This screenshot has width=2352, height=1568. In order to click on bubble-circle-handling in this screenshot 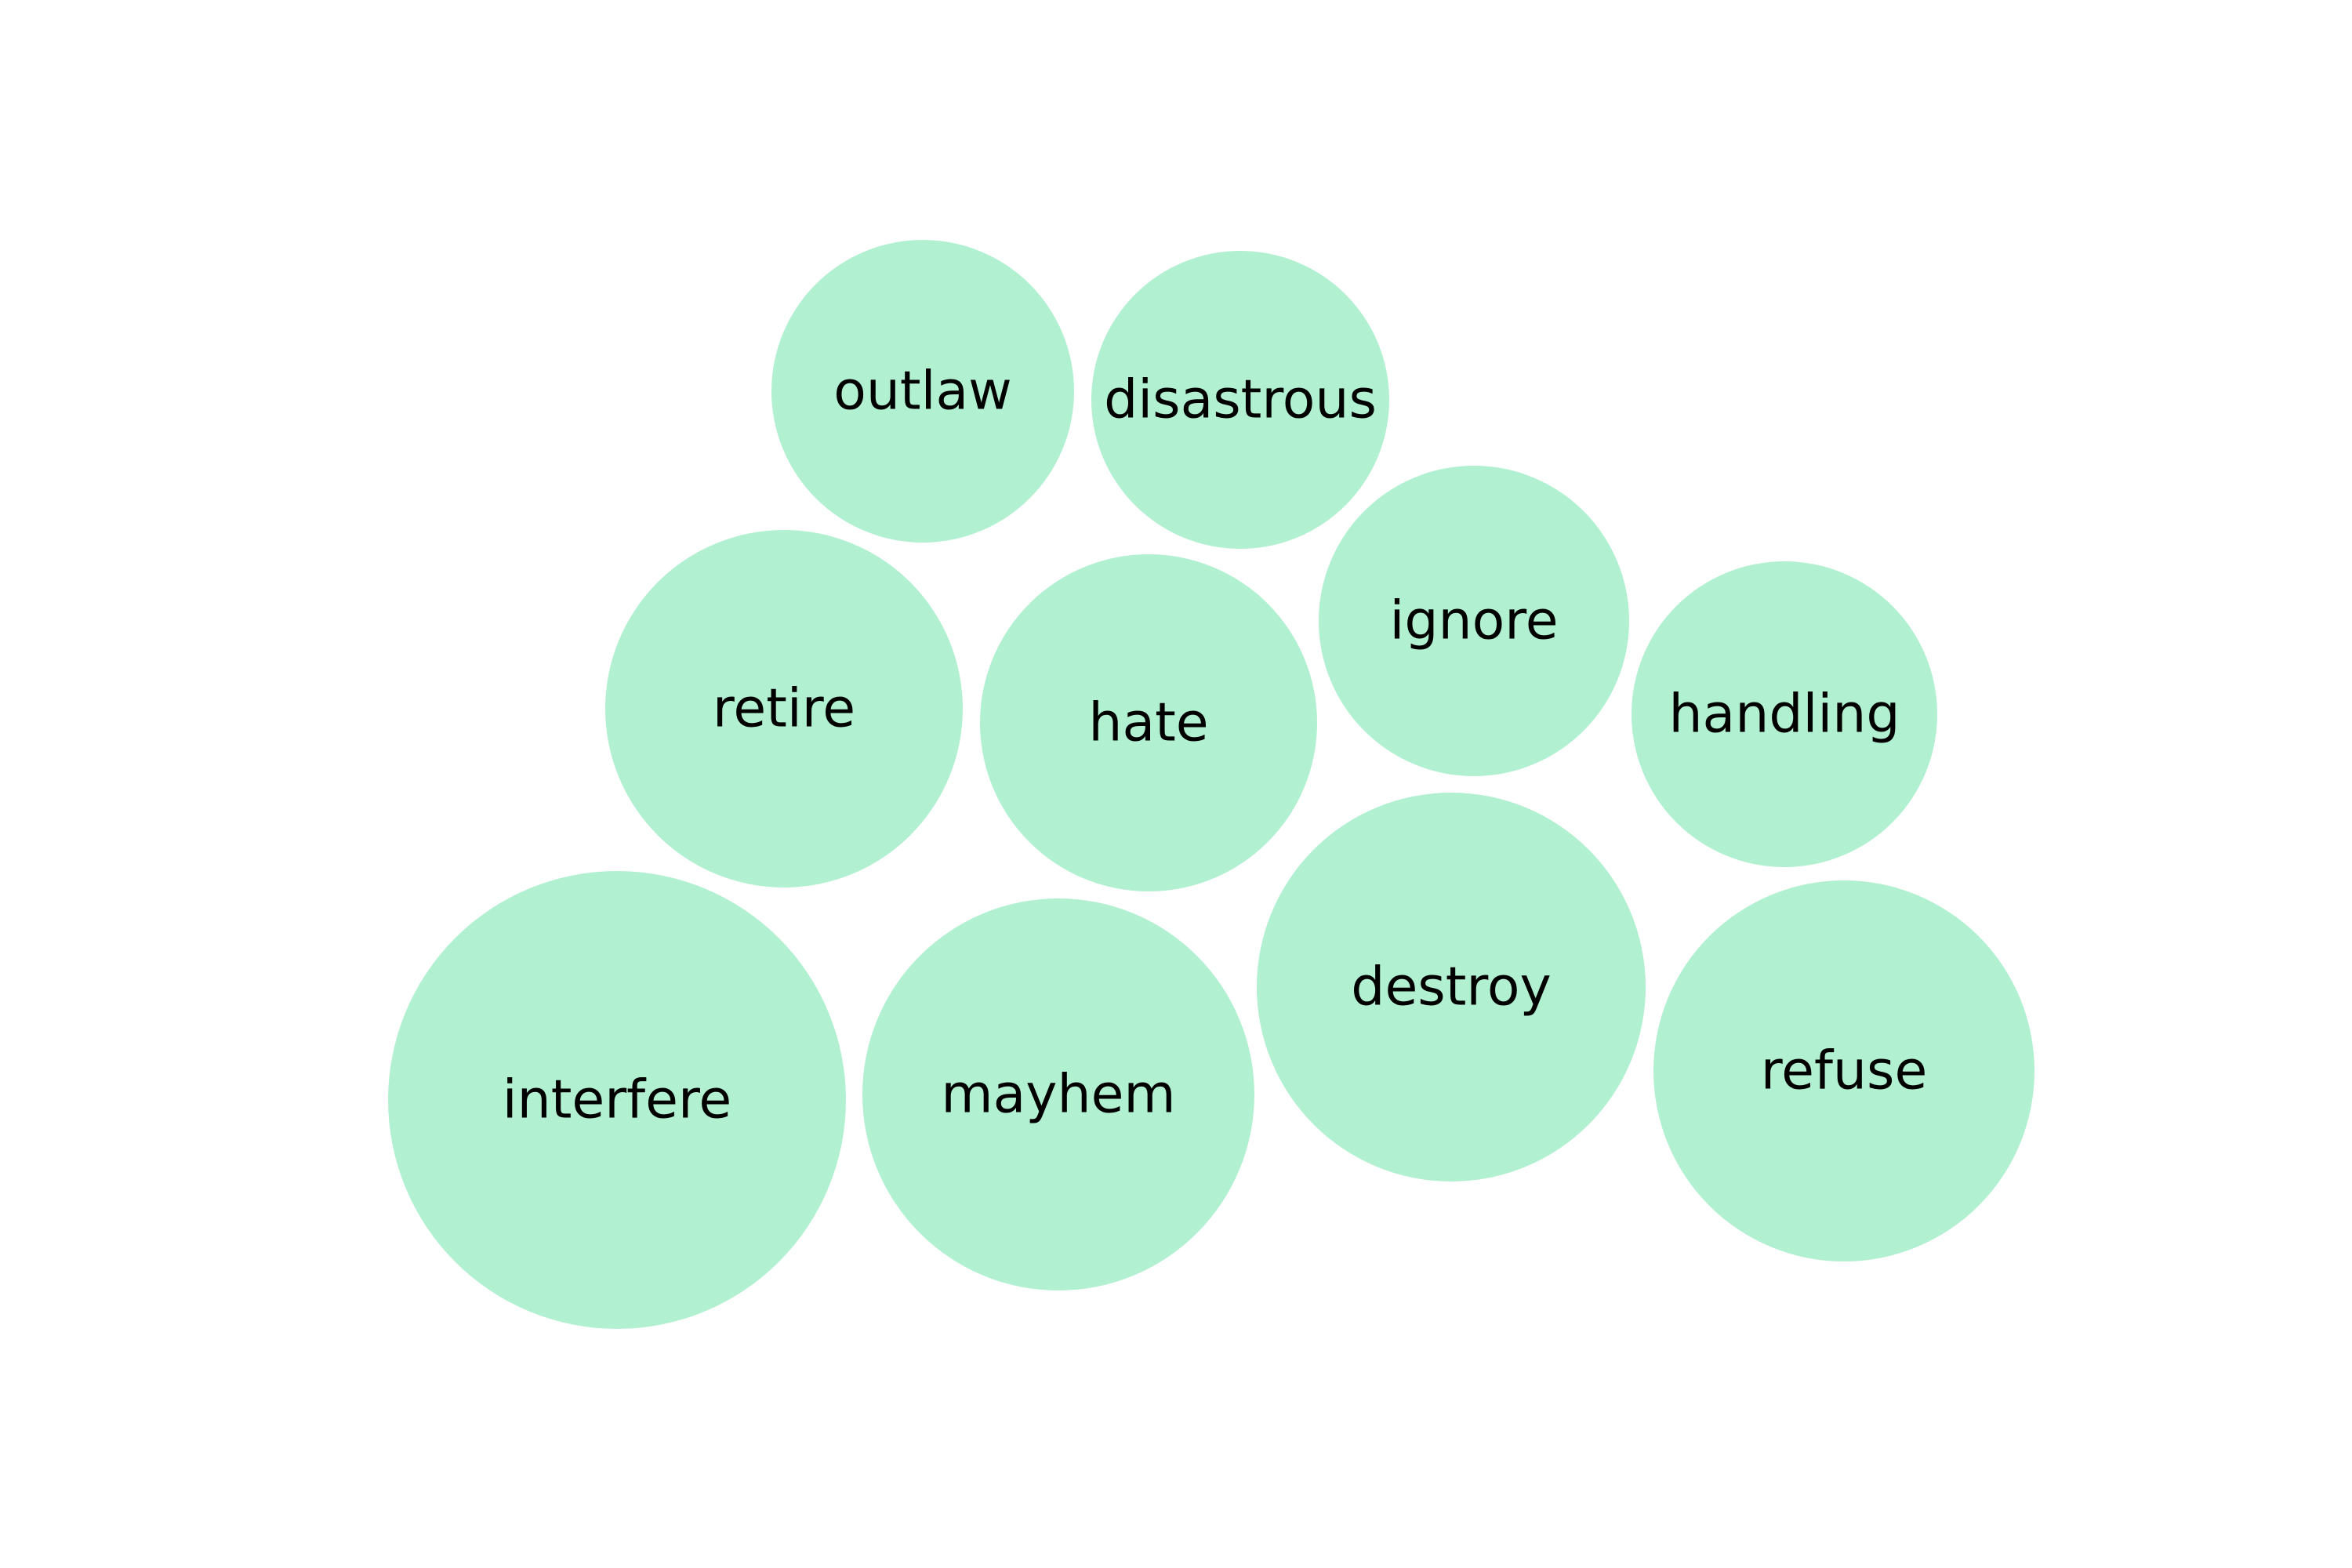, I will do `click(1784, 714)`.